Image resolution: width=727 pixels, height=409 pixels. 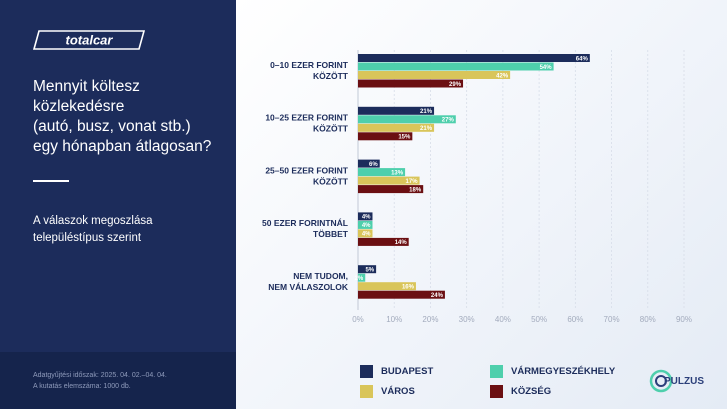 What do you see at coordinates (661, 381) in the screenshot?
I see `pulzus-icon` at bounding box center [661, 381].